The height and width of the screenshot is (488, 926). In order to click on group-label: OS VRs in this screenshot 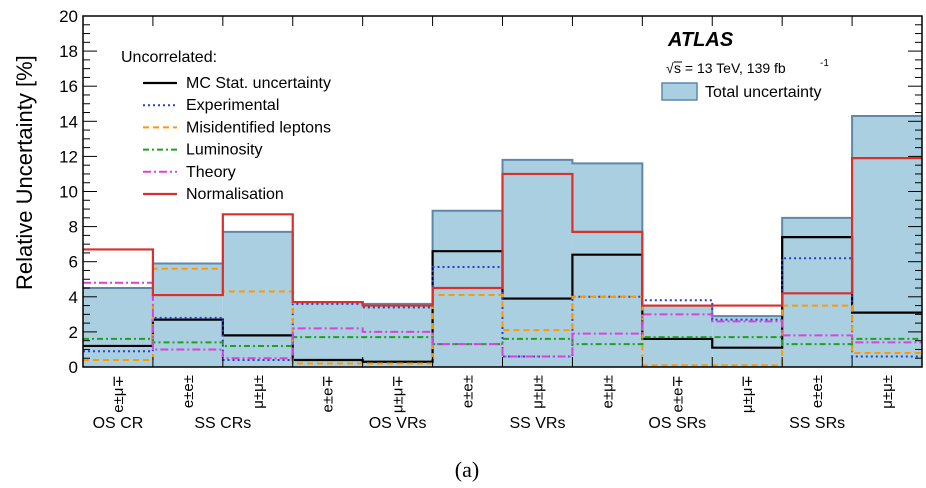, I will do `click(398, 423)`.